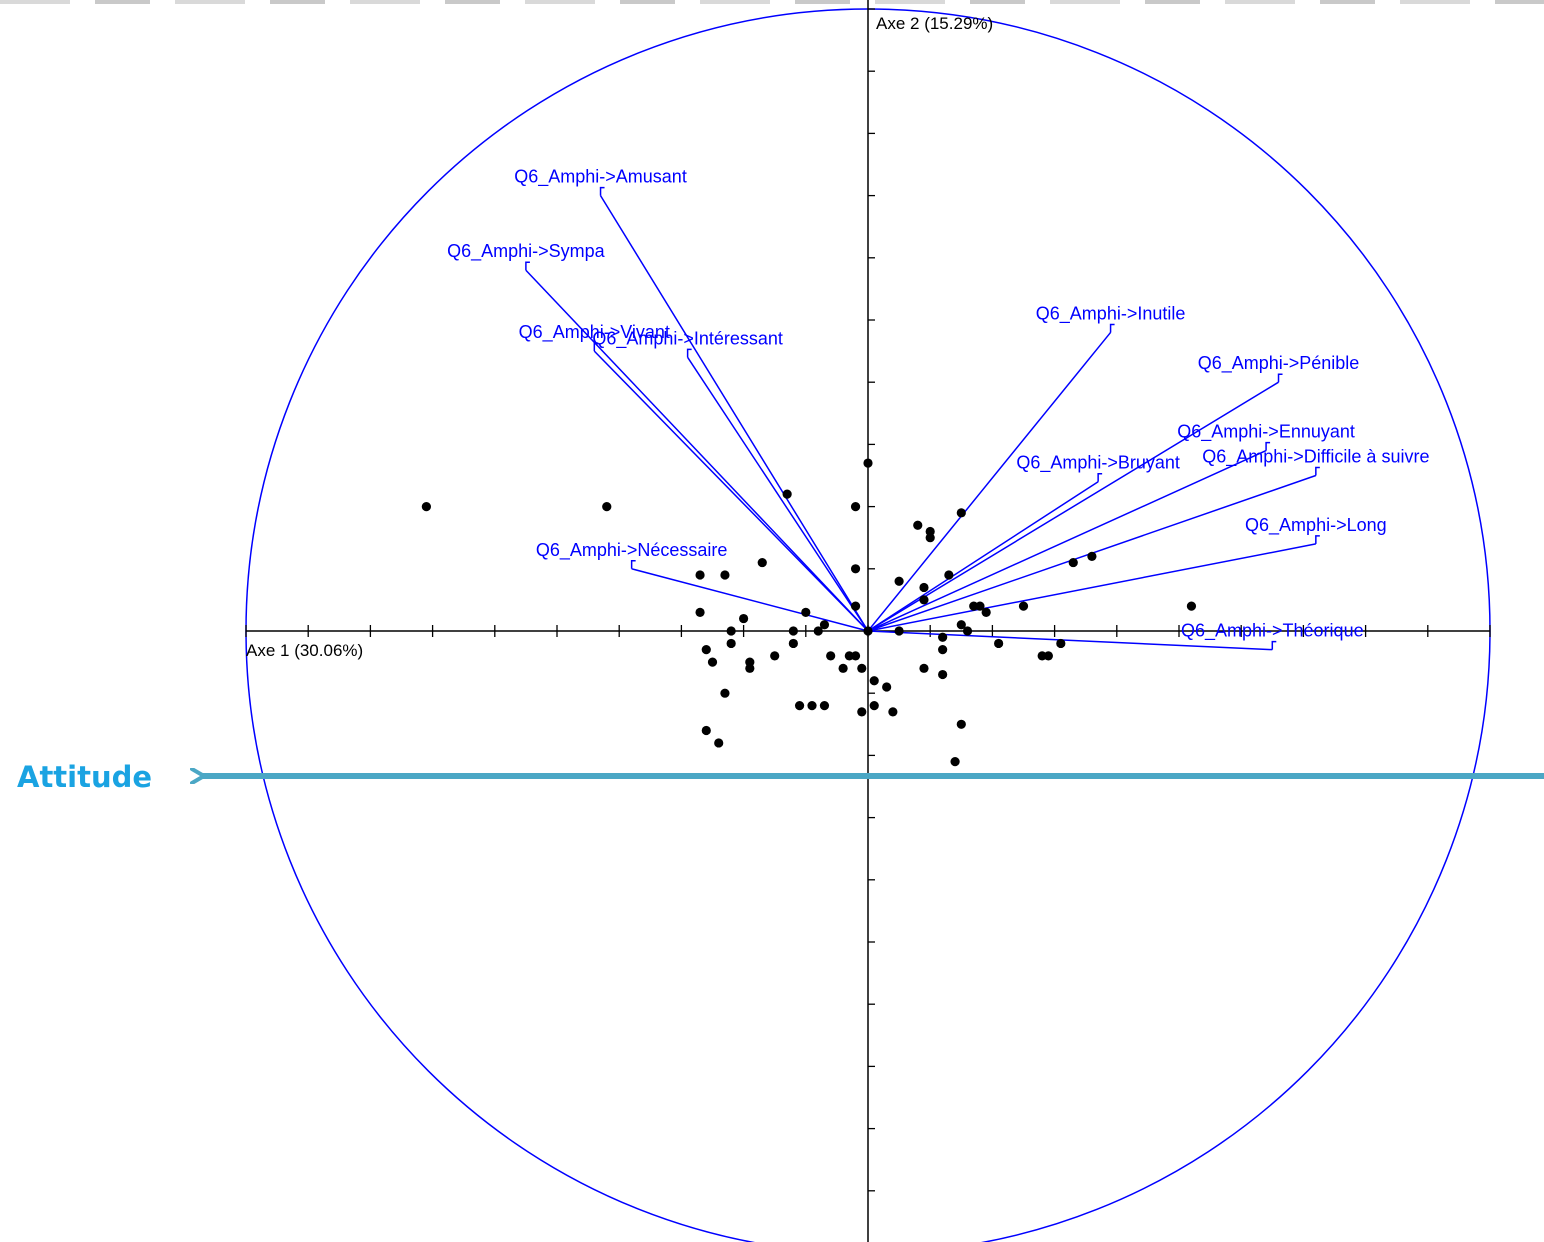 This screenshot has width=1544, height=1242. I want to click on variable-label: Q6_Amphi->Ennuyant, so click(1266, 432).